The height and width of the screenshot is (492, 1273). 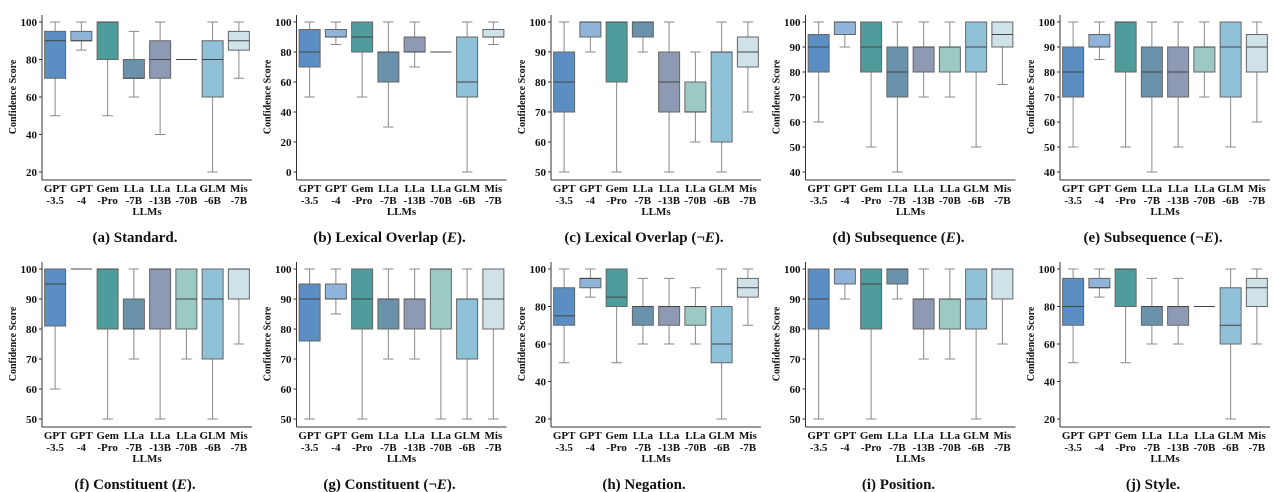 I want to click on panel-caption: (a) Standard., so click(x=134, y=238).